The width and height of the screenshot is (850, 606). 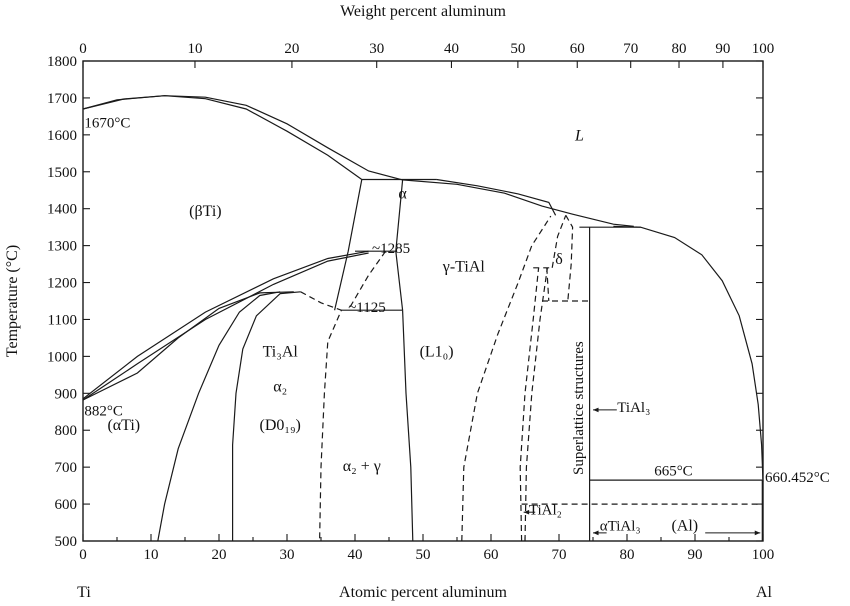 What do you see at coordinates (123, 425) in the screenshot?
I see `region-alpha-ti: (αTi)` at bounding box center [123, 425].